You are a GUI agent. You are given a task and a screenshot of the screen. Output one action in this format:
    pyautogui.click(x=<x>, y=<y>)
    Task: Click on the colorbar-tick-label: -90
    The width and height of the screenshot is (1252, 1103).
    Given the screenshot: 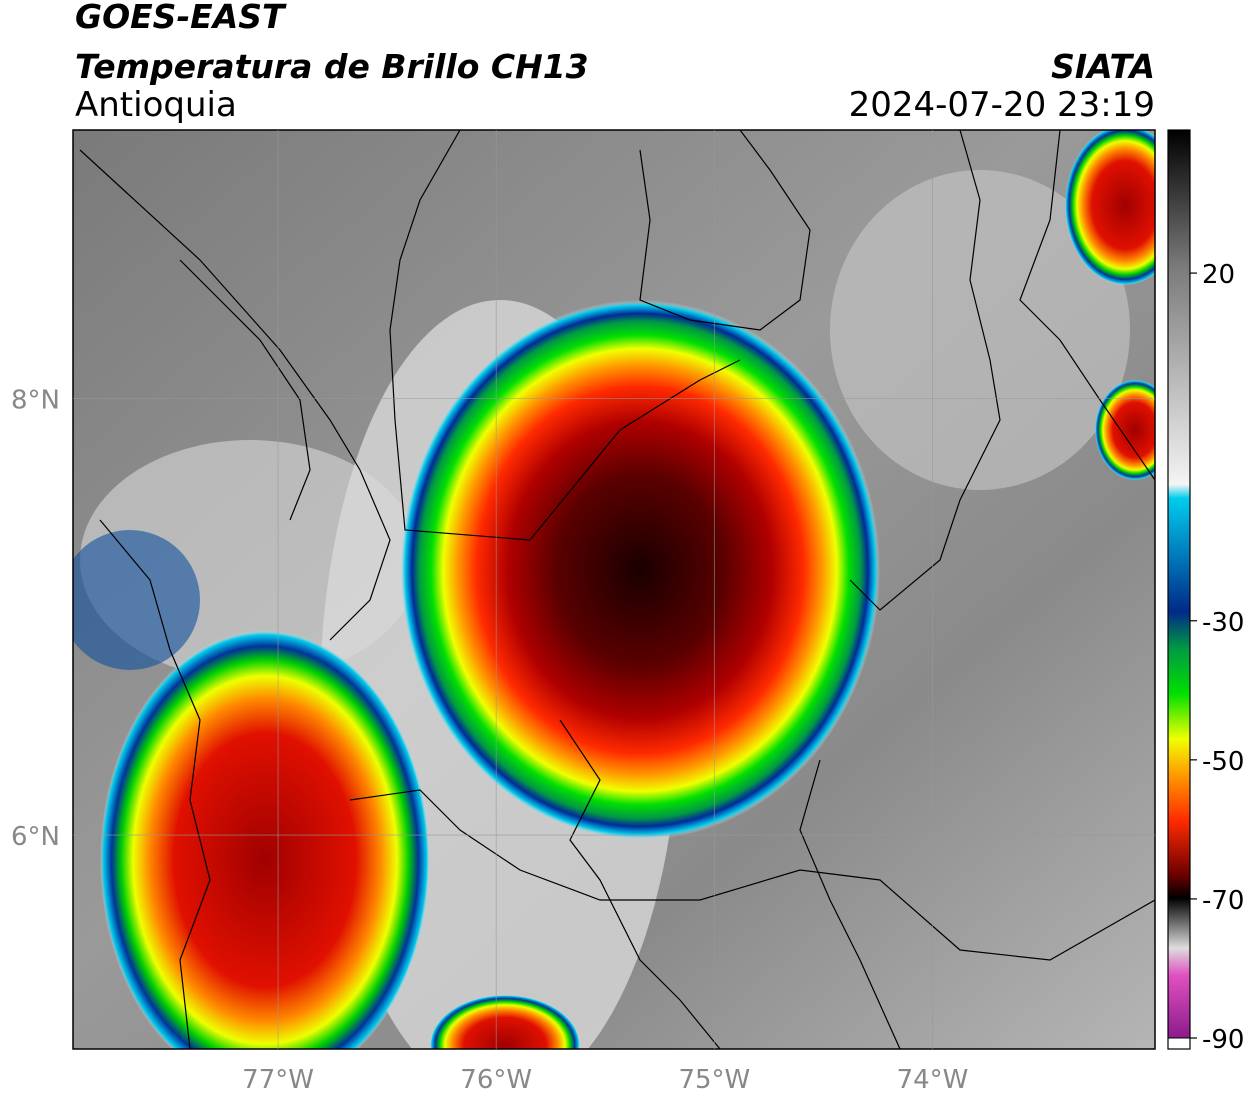 What is the action you would take?
    pyautogui.click(x=1223, y=1040)
    